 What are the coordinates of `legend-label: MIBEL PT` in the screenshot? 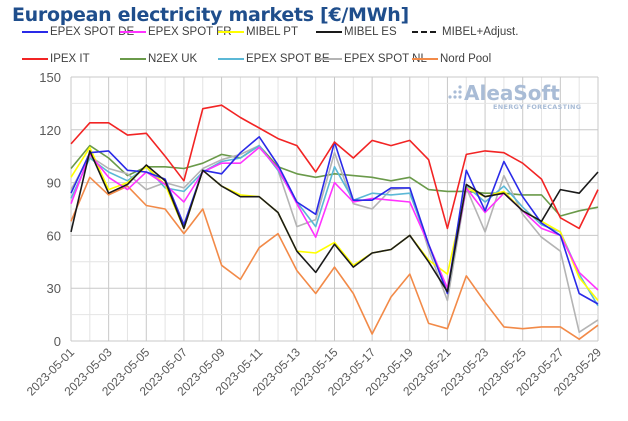 It's located at (272, 32).